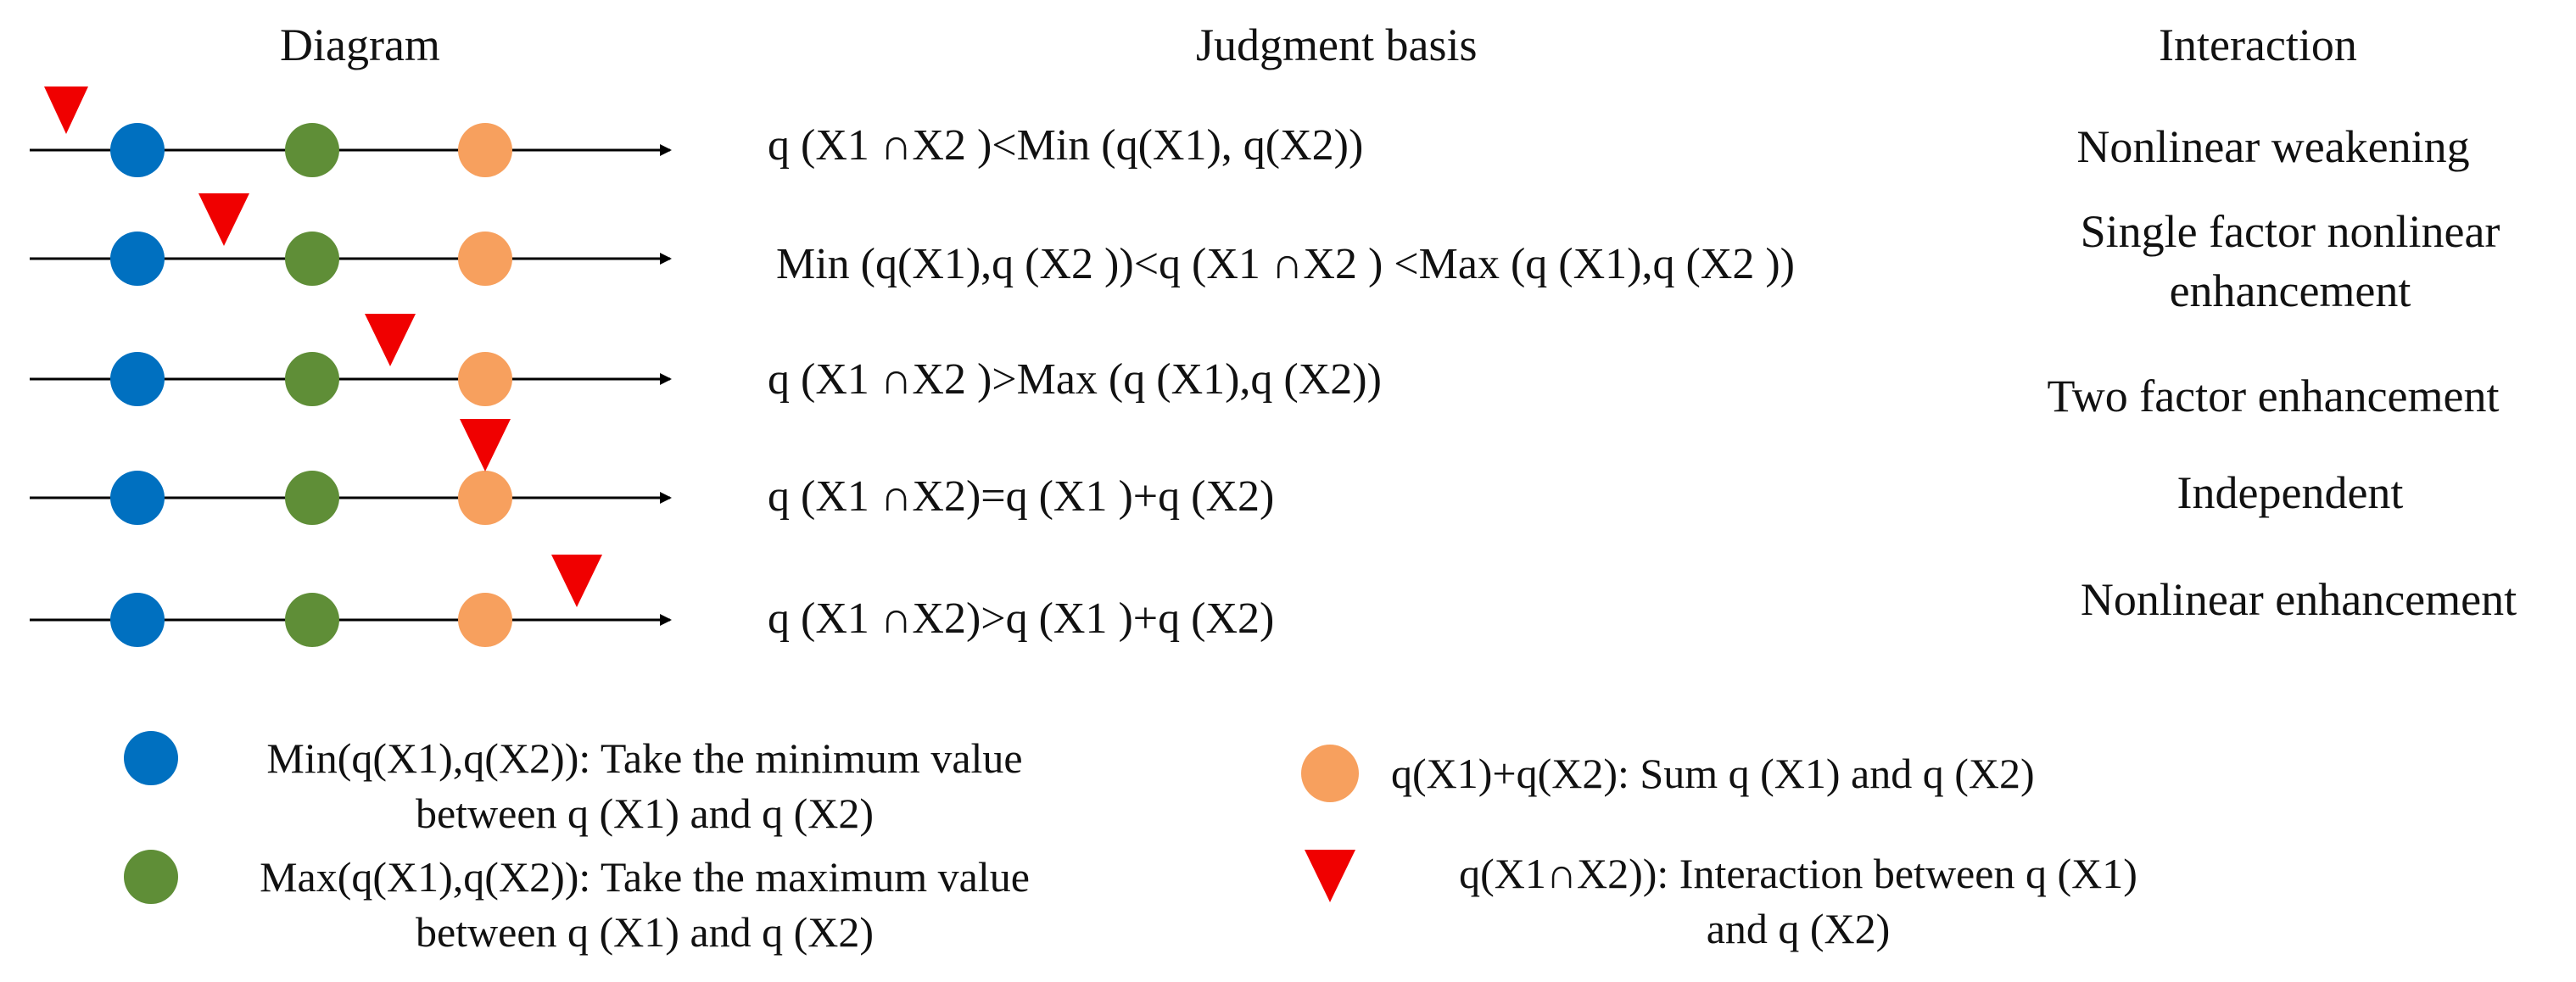 The image size is (2576, 982). What do you see at coordinates (645, 877) in the screenshot?
I see `legend-max-line1: Max(q(X1),q(X2)): Take the maximum value` at bounding box center [645, 877].